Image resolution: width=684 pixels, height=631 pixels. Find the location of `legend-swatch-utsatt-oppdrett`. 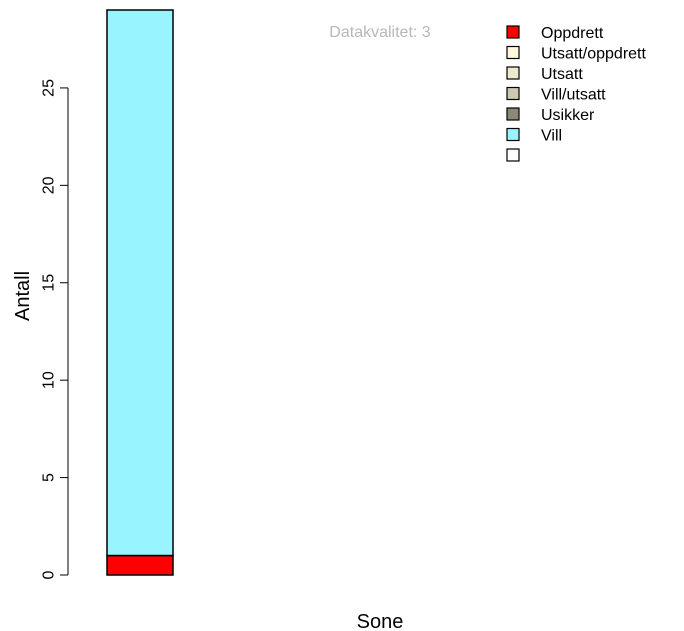

legend-swatch-utsatt-oppdrett is located at coordinates (513, 52).